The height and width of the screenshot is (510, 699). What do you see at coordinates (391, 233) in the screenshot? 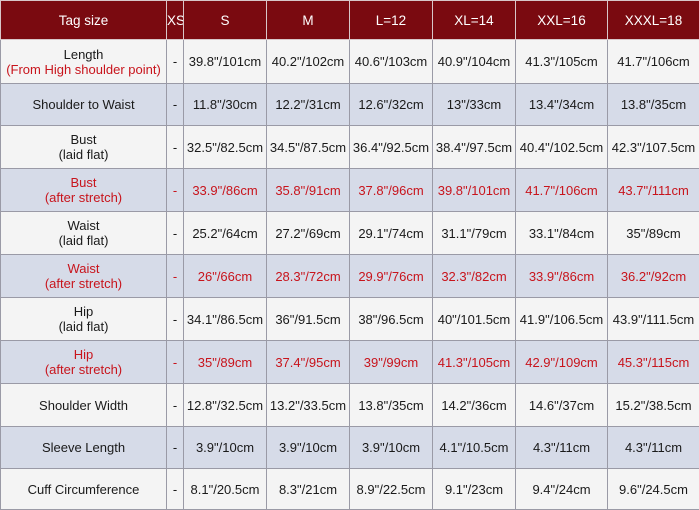
I see `size-value-cell: 29.1"/74cm` at bounding box center [391, 233].